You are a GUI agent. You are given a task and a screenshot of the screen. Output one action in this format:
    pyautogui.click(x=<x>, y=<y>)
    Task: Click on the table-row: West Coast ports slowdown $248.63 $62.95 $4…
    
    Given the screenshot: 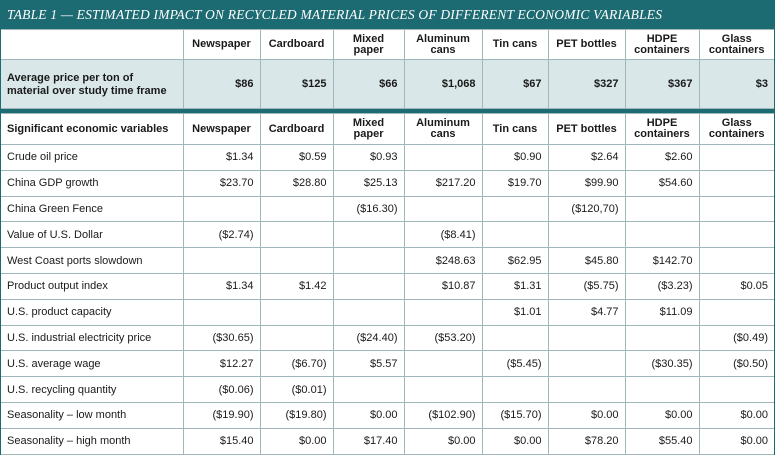 What is the action you would take?
    pyautogui.click(x=387, y=260)
    